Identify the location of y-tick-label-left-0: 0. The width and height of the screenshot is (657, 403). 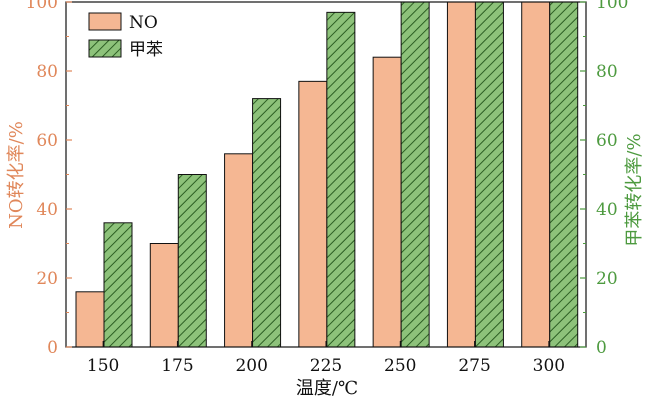
(52, 348).